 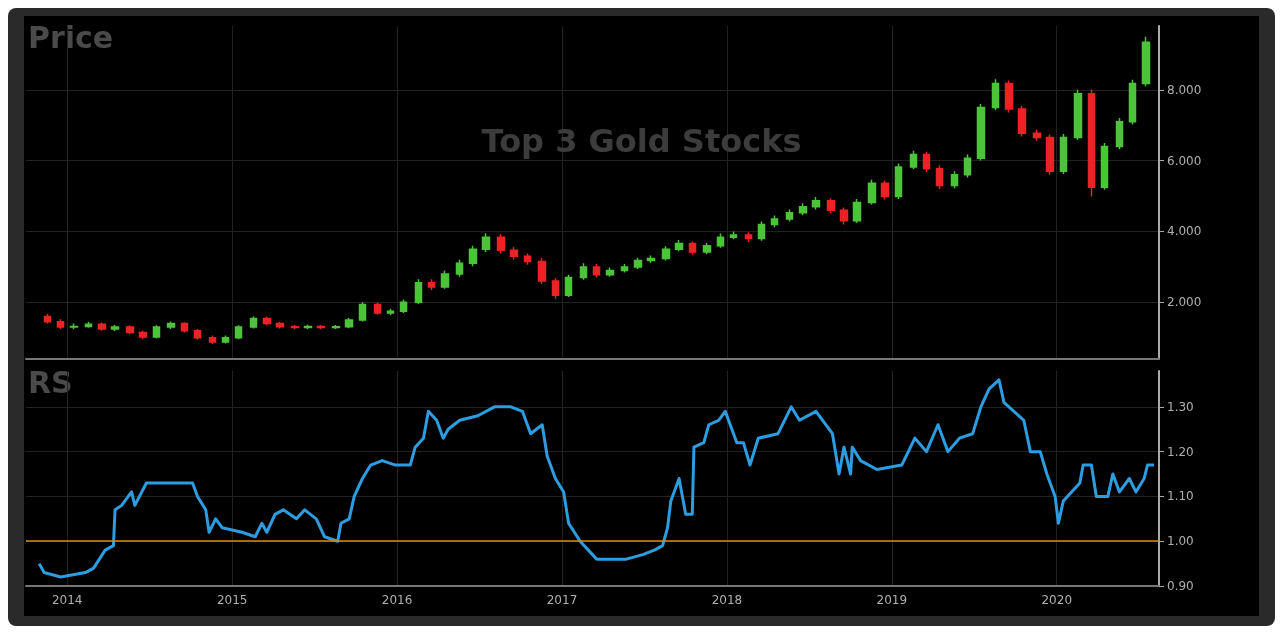 I want to click on y-tick-label: 1.30, so click(x=1180, y=406).